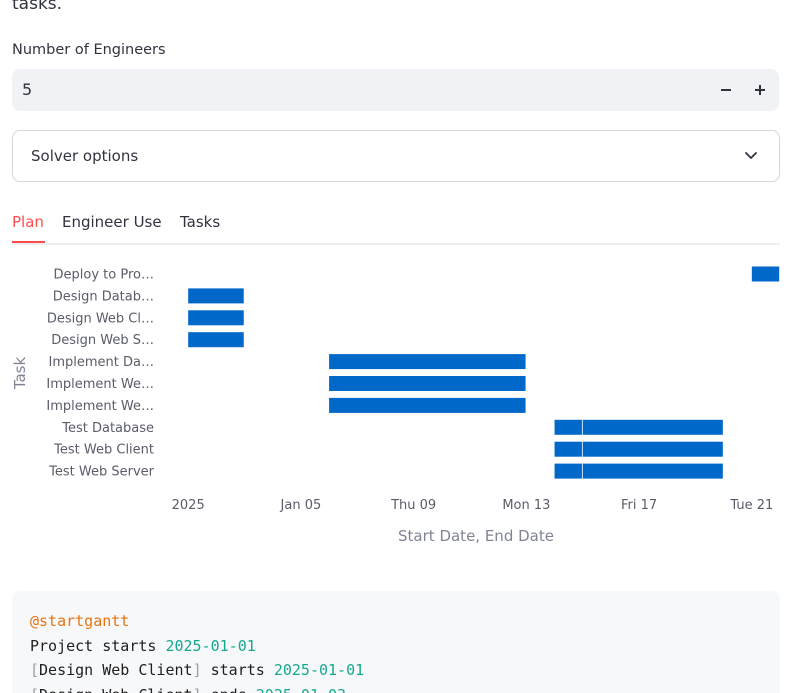 The image size is (791, 693). Describe the element at coordinates (28, 222) in the screenshot. I see `tab-plan: Plan` at that location.